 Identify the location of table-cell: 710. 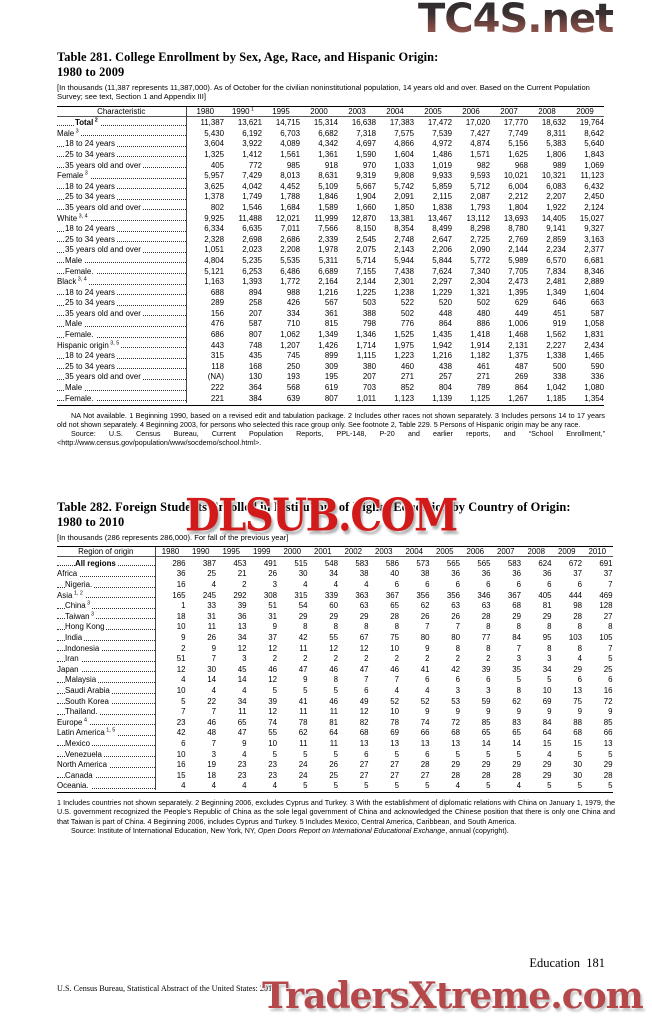
(293, 324).